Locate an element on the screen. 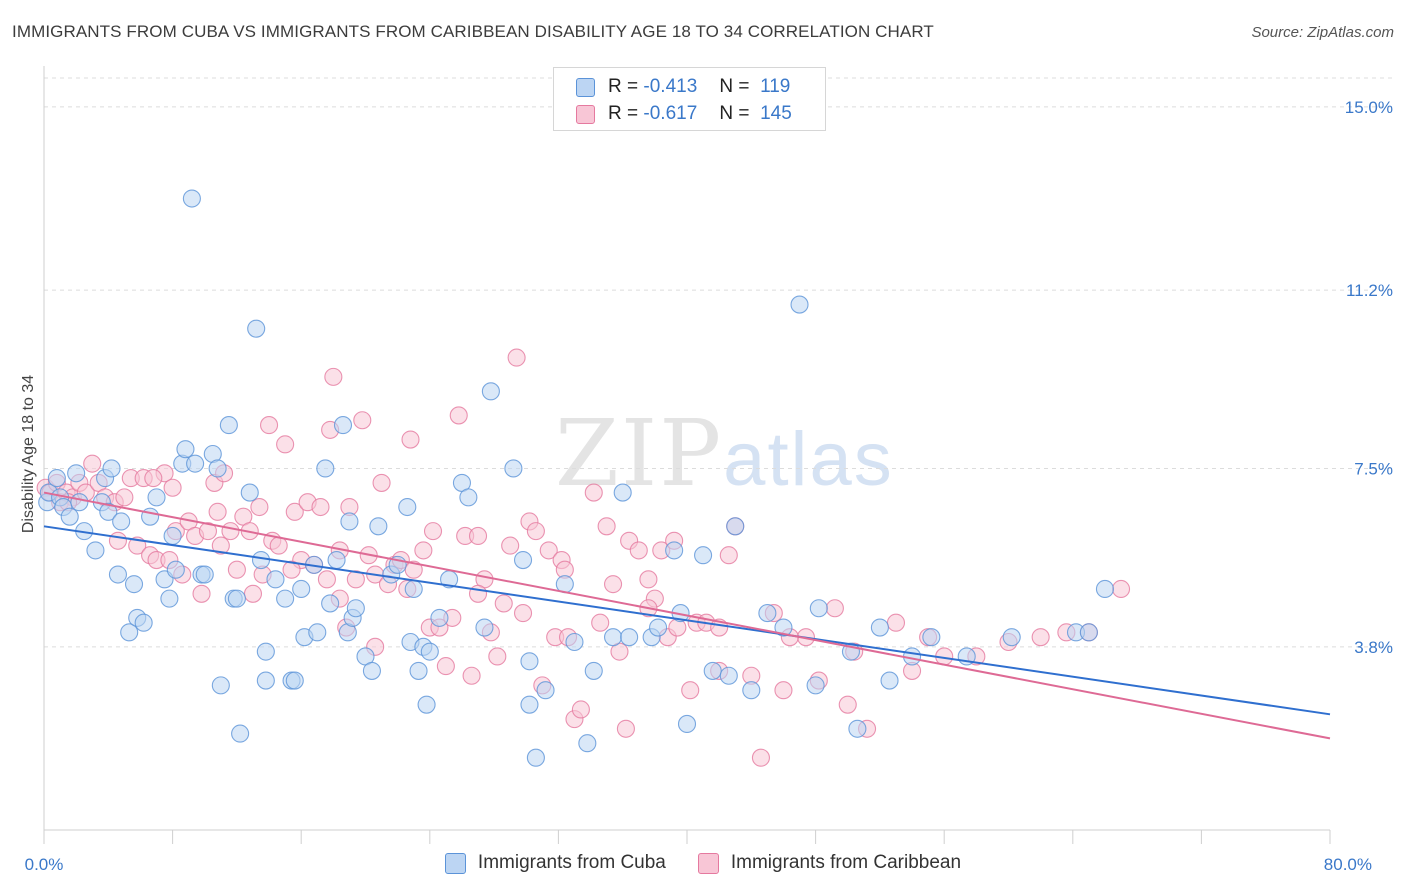  watermark-zip: ZIP is located at coordinates (639, 453).